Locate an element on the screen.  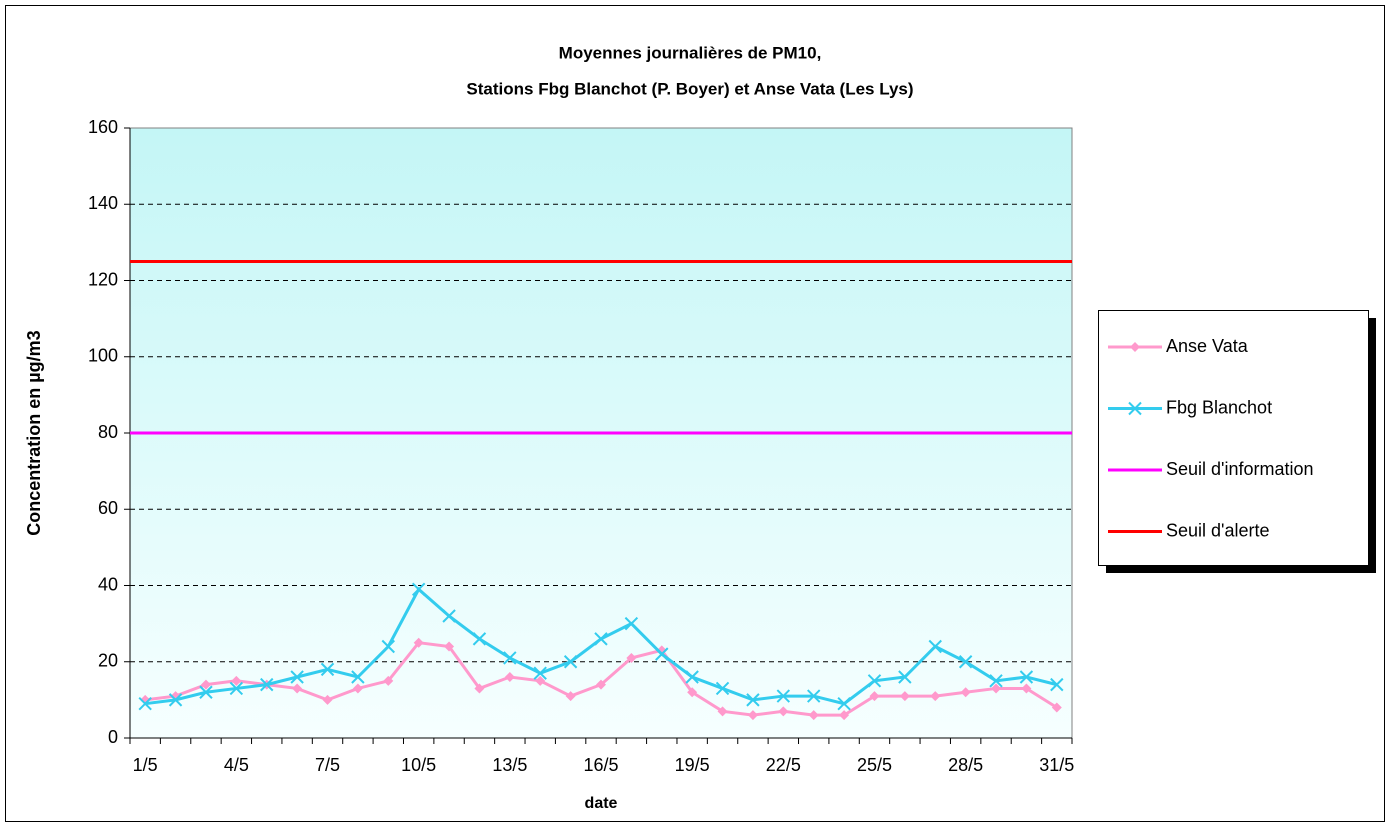
x-tick-label: 10/5 is located at coordinates (418, 765).